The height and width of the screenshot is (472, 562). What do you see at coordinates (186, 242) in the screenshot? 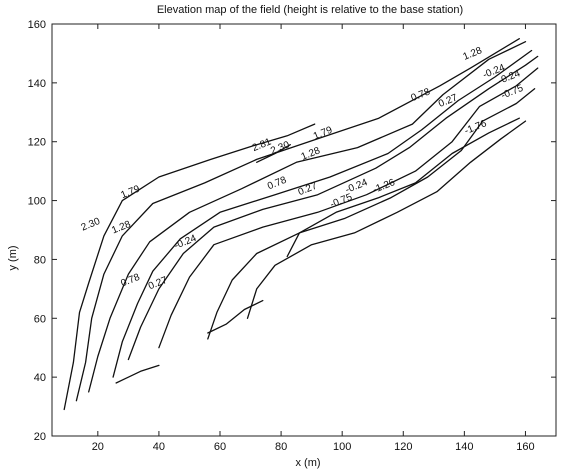
I see `contour-label: -0.24` at bounding box center [186, 242].